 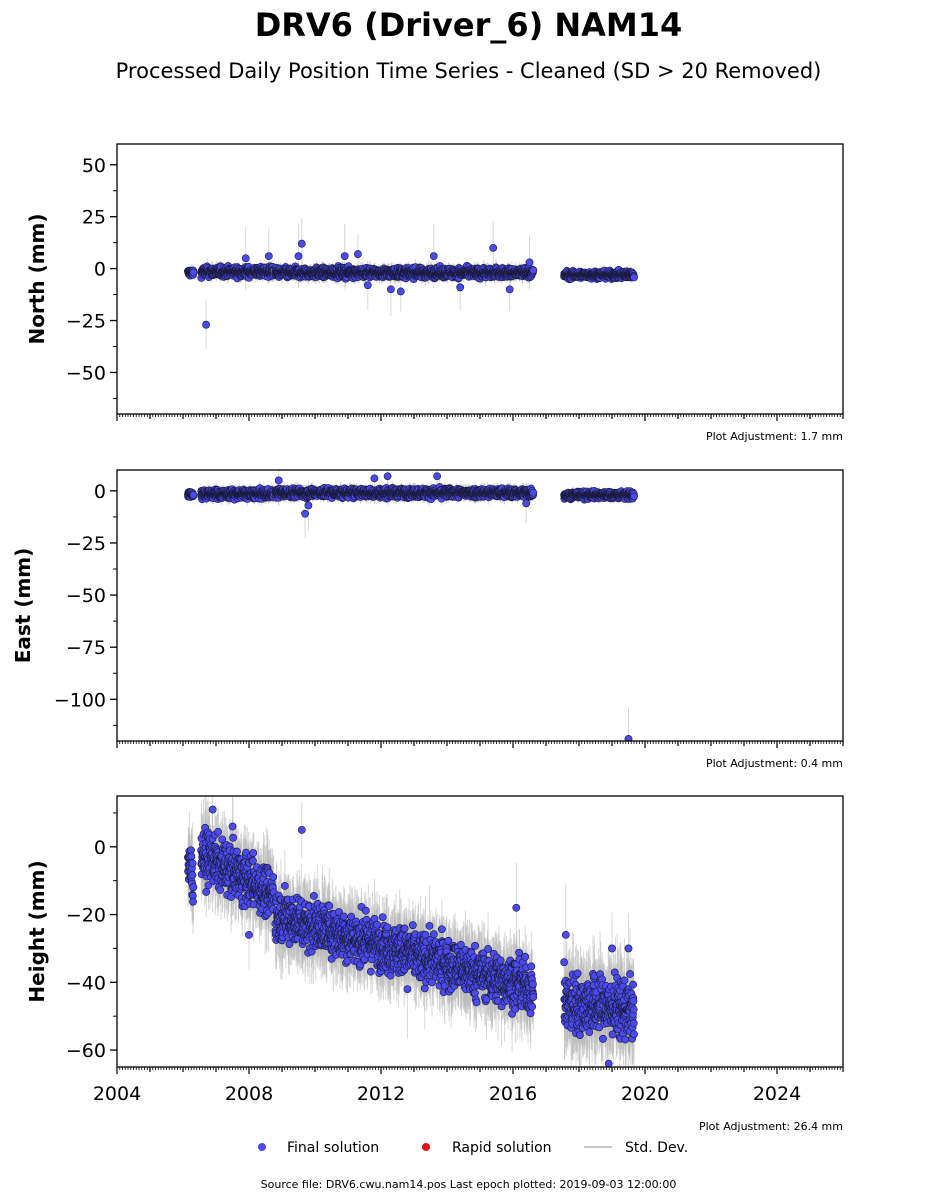 I want to click on north-series, so click(x=410, y=283).